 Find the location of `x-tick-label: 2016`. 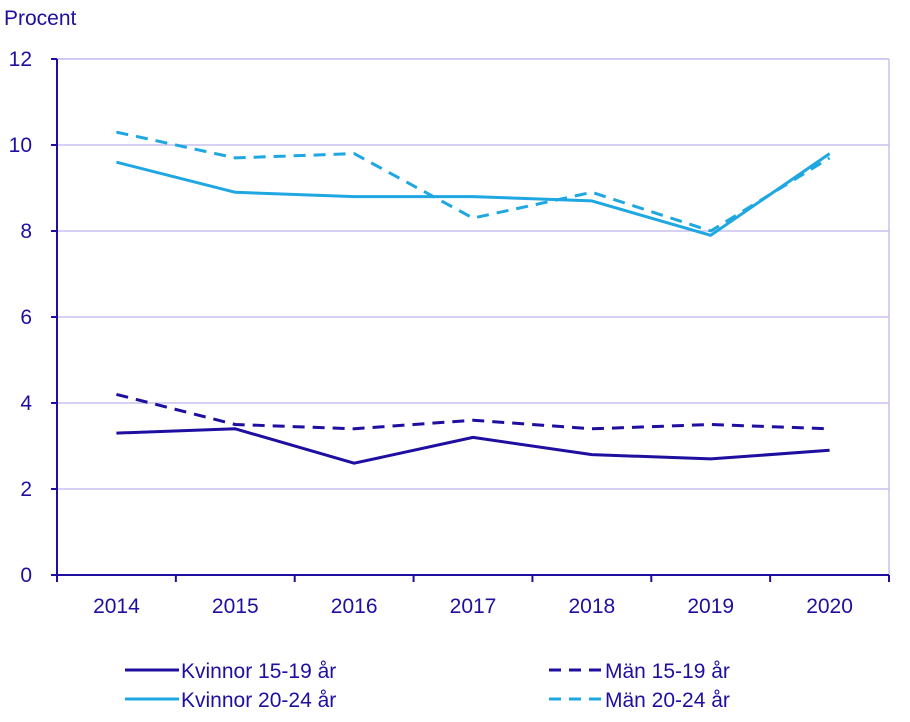

x-tick-label: 2016 is located at coordinates (354, 606).